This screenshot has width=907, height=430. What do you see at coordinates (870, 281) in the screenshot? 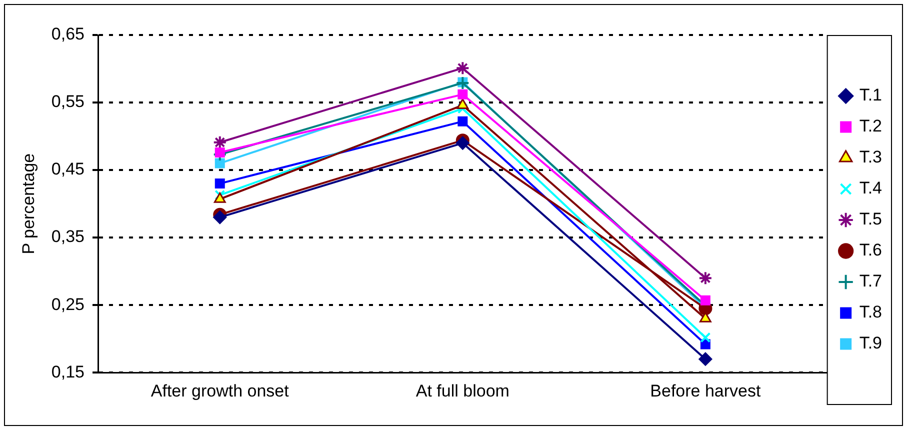
I see `legend-label: T.7` at bounding box center [870, 281].